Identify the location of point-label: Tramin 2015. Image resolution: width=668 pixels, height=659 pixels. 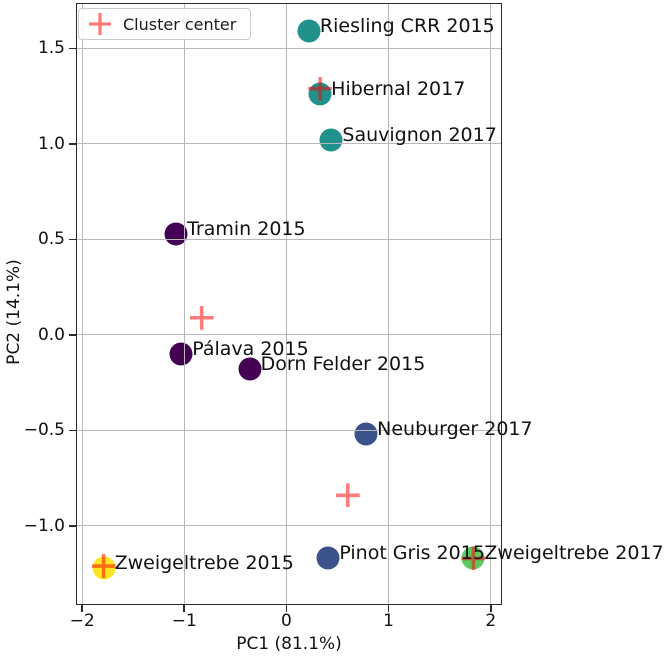
(246, 228).